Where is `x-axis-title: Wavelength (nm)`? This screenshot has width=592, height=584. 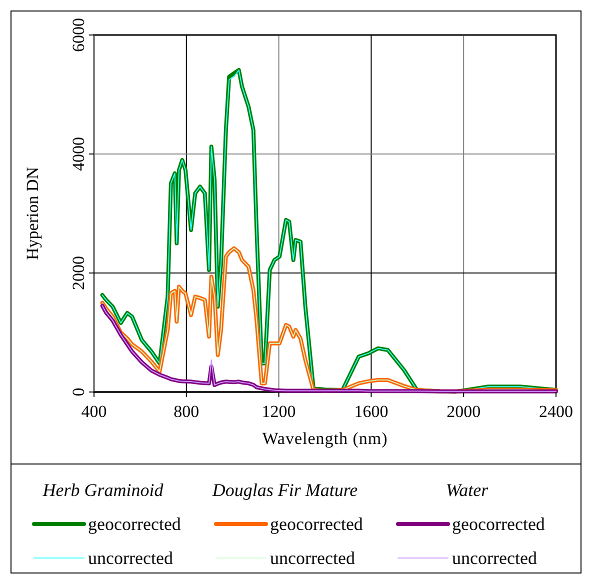 x-axis-title: Wavelength (nm) is located at coordinates (325, 438).